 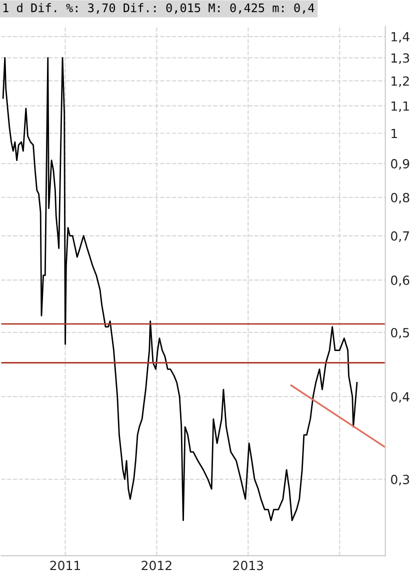 I want to click on y-tick-label: 0,5, so click(x=400, y=333).